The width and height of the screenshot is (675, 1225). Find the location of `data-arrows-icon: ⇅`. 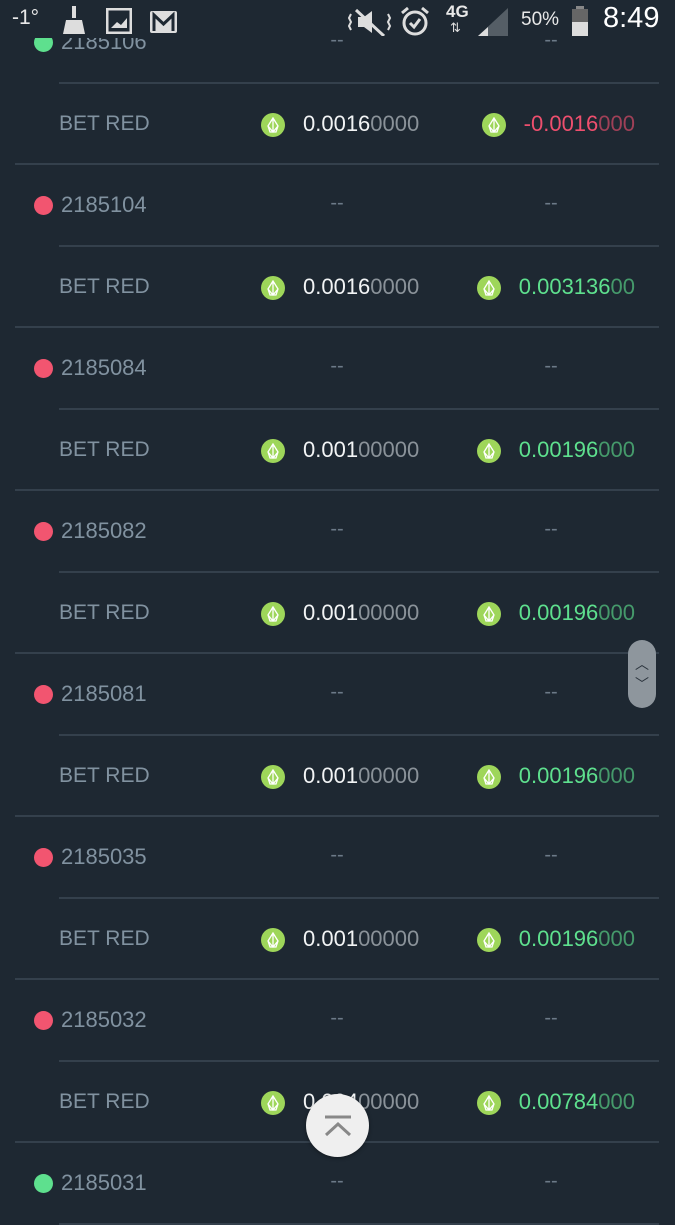

data-arrows-icon: ⇅ is located at coordinates (455, 27).